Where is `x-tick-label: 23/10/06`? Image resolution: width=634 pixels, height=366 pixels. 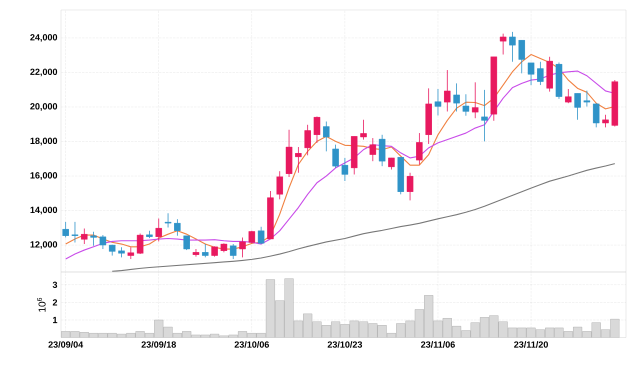
x-tick-label: 23/10/06 is located at coordinates (251, 344).